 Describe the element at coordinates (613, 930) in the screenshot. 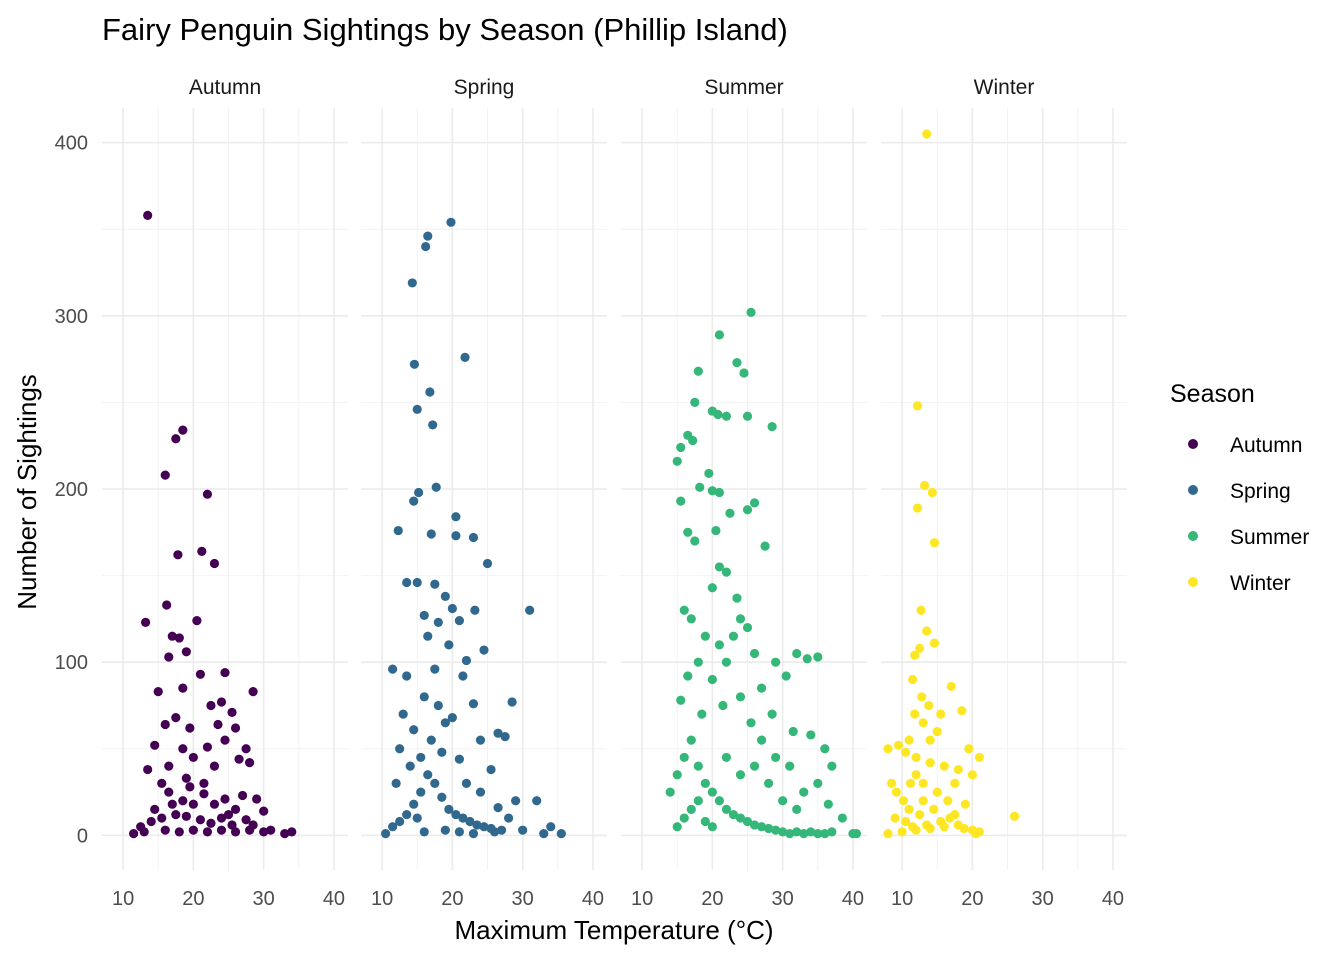

I see `x-axis-title: Maximum Temperature (°C)` at that location.